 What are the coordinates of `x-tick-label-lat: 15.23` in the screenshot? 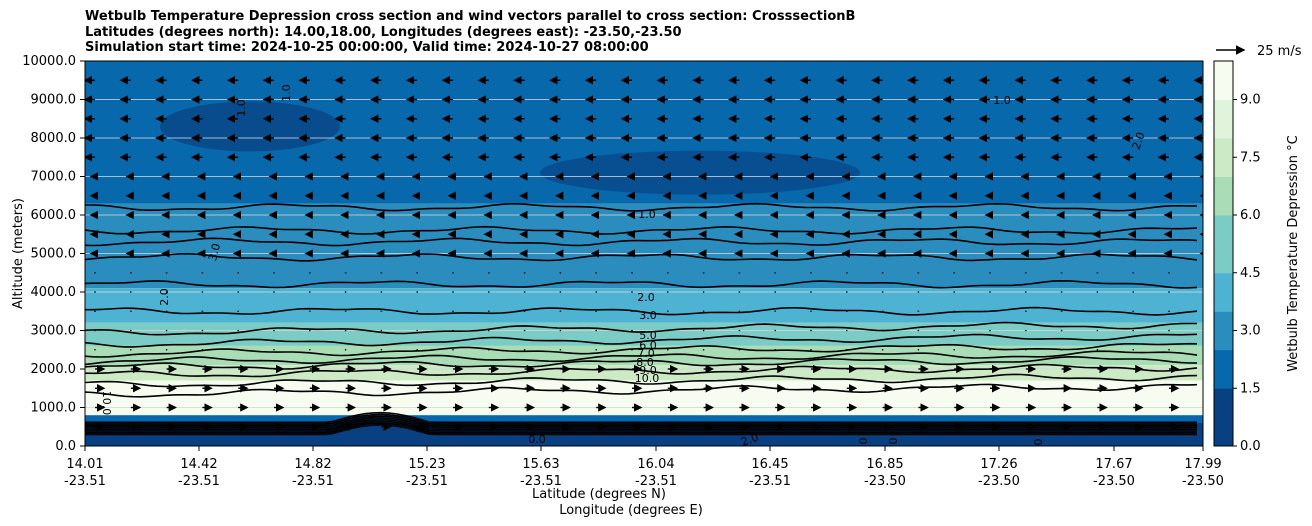 It's located at (426, 464).